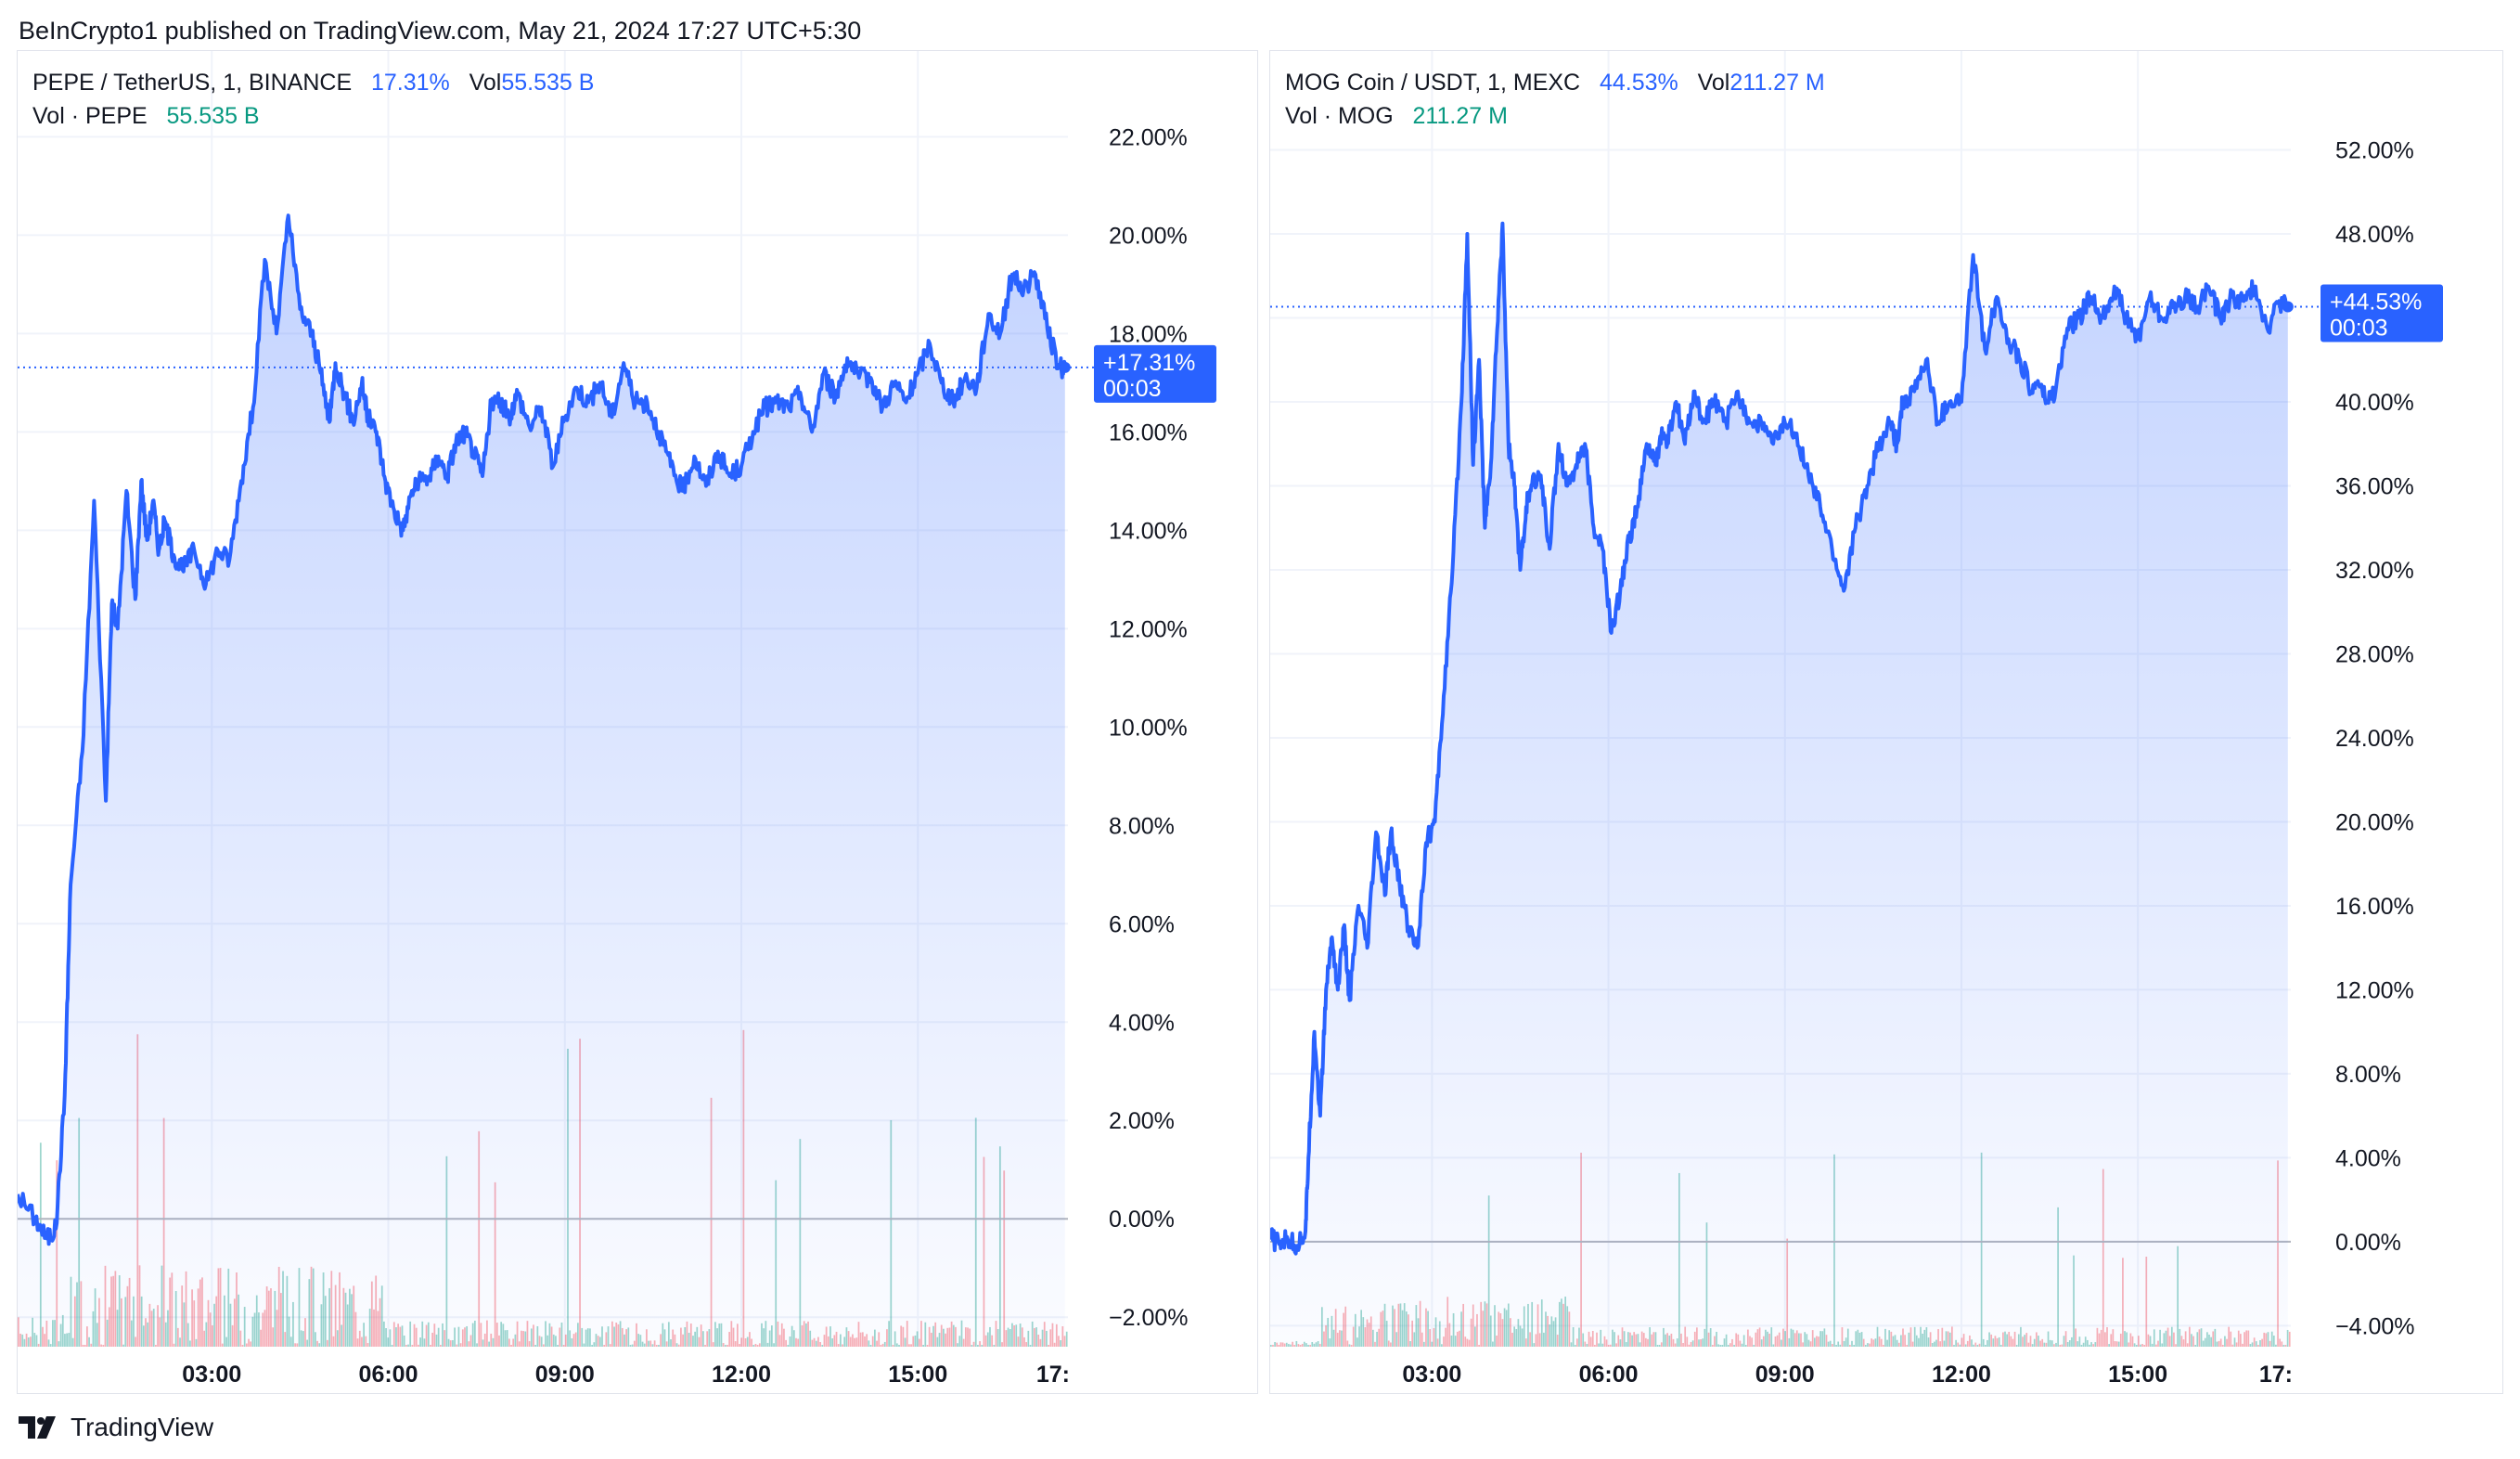  Describe the element at coordinates (142, 1427) in the screenshot. I see `footer-brand-text: TradingView` at that location.